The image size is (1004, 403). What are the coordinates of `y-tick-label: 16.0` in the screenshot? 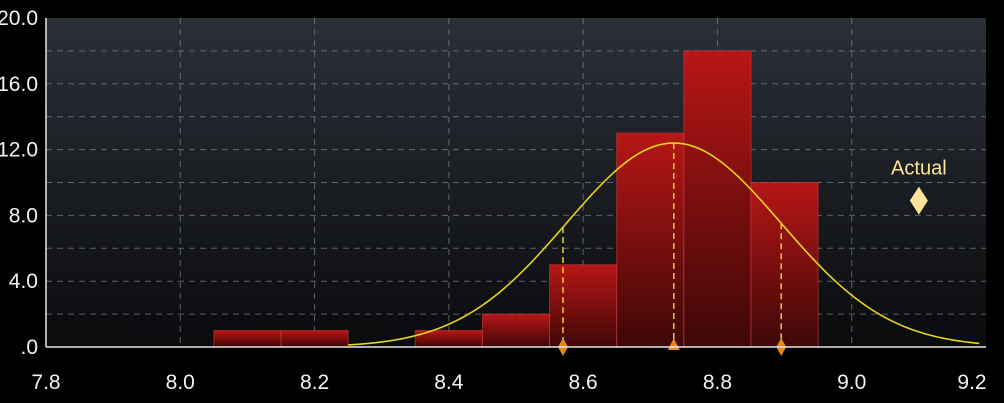 It's located at (19, 84).